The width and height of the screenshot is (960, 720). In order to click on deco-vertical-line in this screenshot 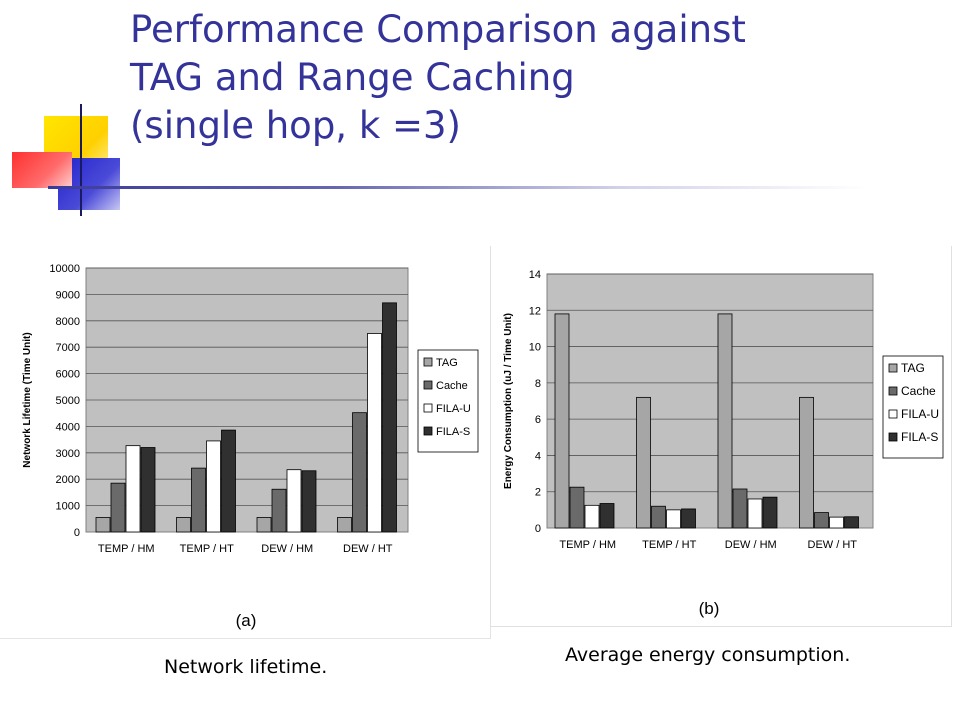, I will do `click(81, 160)`.